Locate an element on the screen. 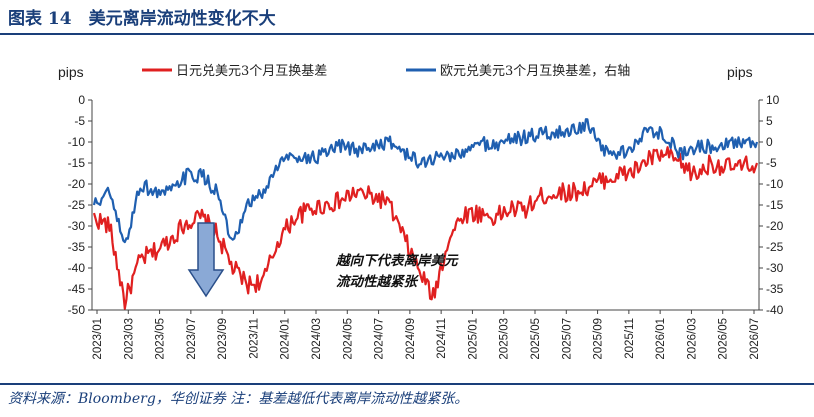  x-tick-label: 2024/03 is located at coordinates (317, 339).